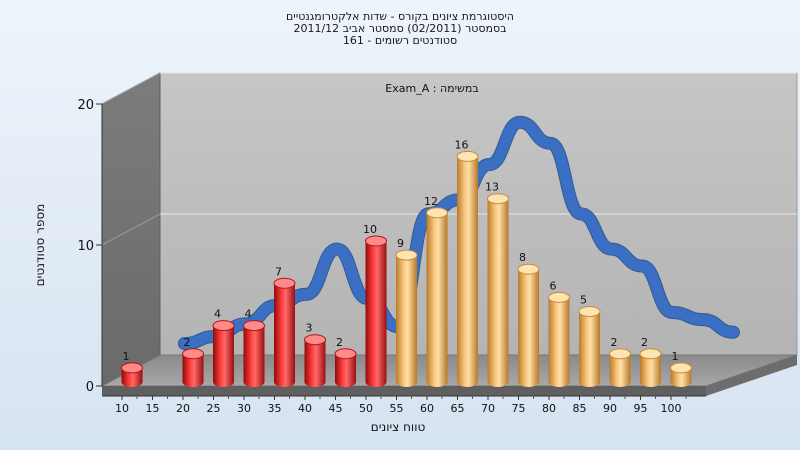 The width and height of the screenshot is (800, 450). Describe the element at coordinates (431, 201) in the screenshot. I see `bar-value-label: 12` at that location.